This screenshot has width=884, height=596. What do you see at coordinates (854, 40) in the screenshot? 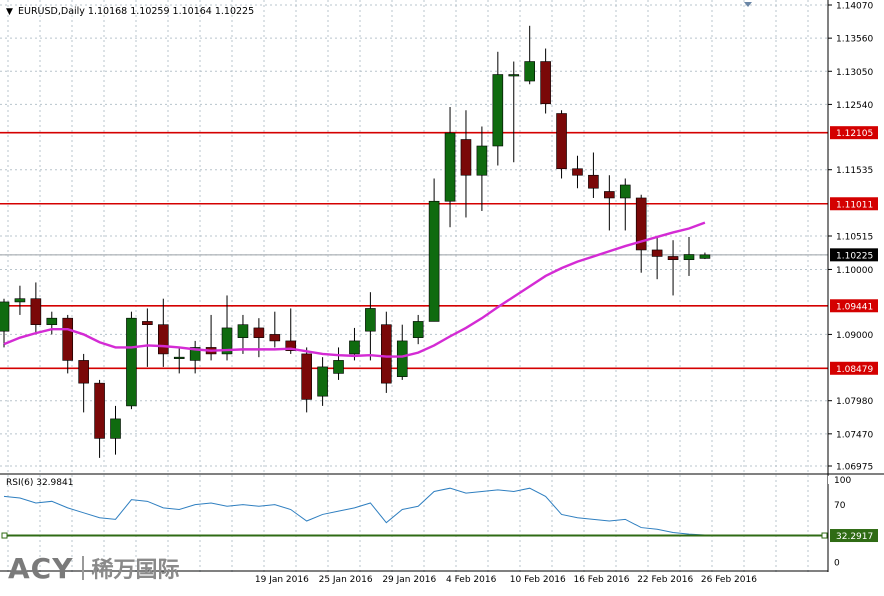
I see `price-tick-label: 1.13560` at bounding box center [854, 40].